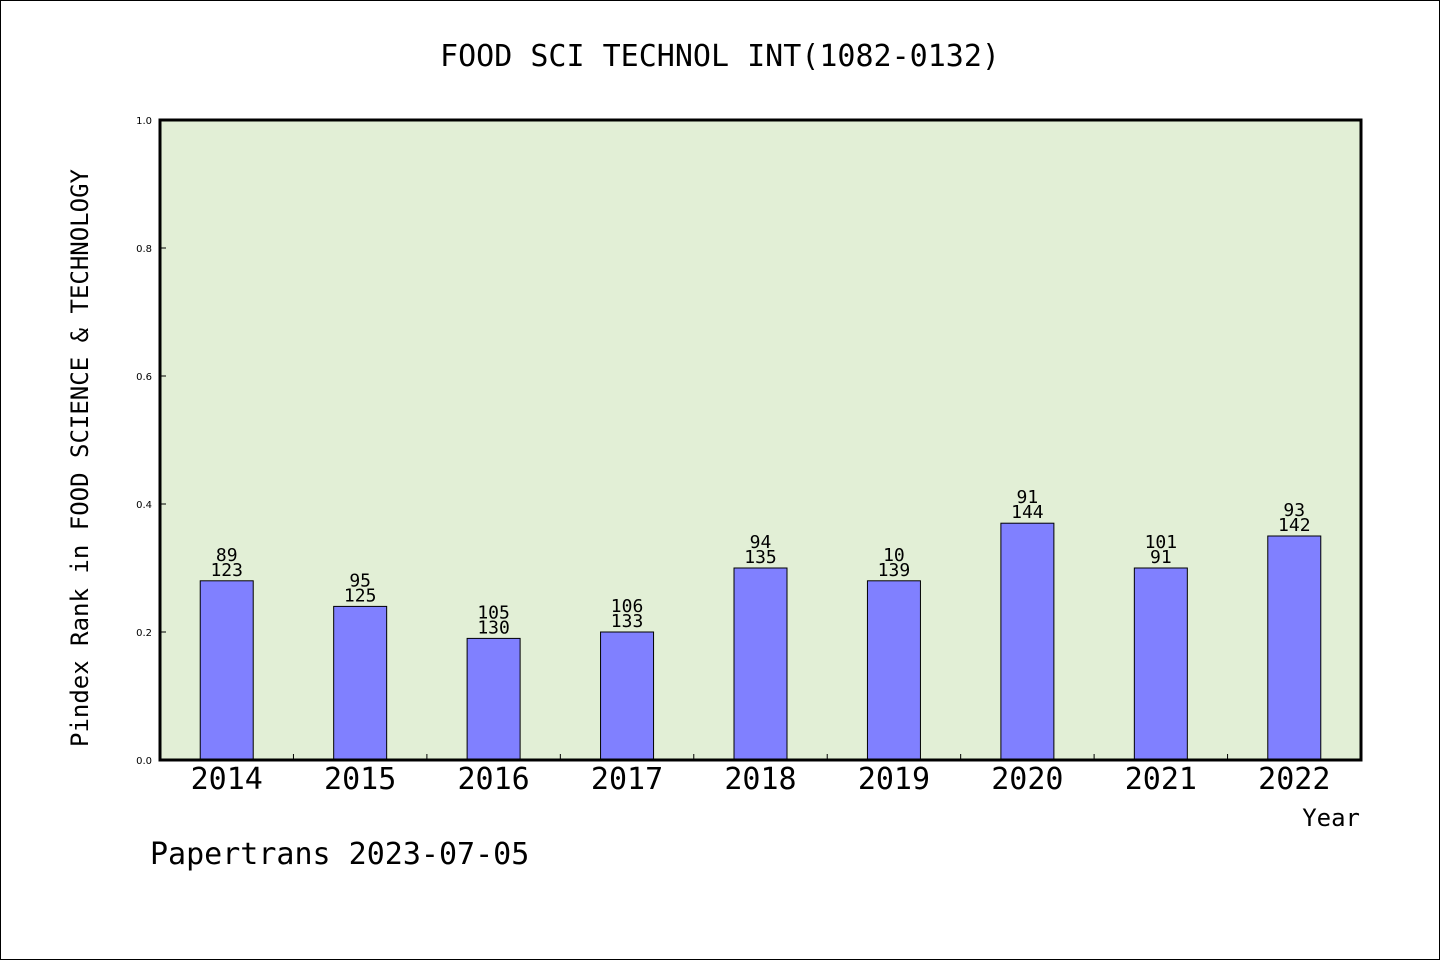  What do you see at coordinates (1294, 779) in the screenshot?
I see `x-tick-label: 2022` at bounding box center [1294, 779].